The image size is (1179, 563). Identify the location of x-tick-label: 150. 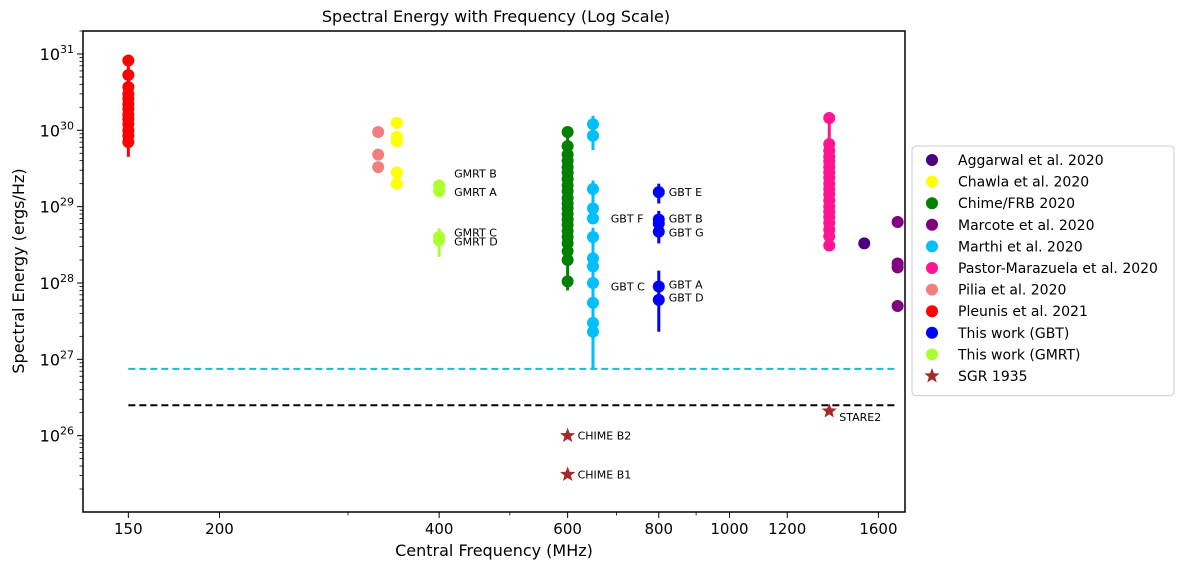
(128, 529).